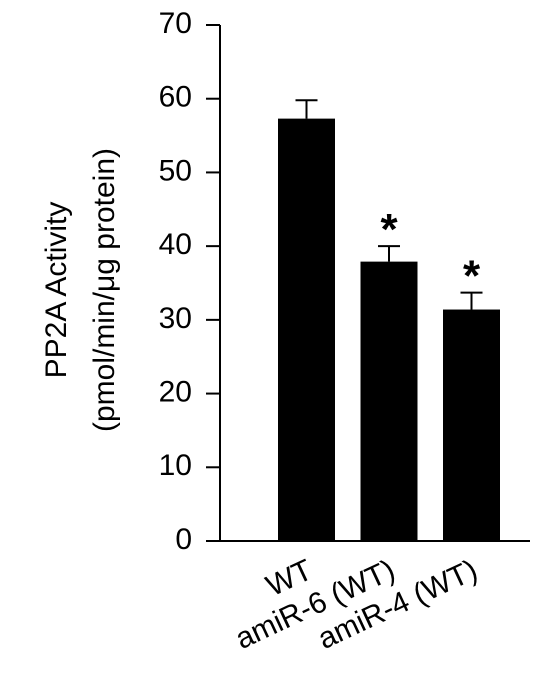 The image size is (559, 689). What do you see at coordinates (175, 23) in the screenshot?
I see `y-tick-label: 70` at bounding box center [175, 23].